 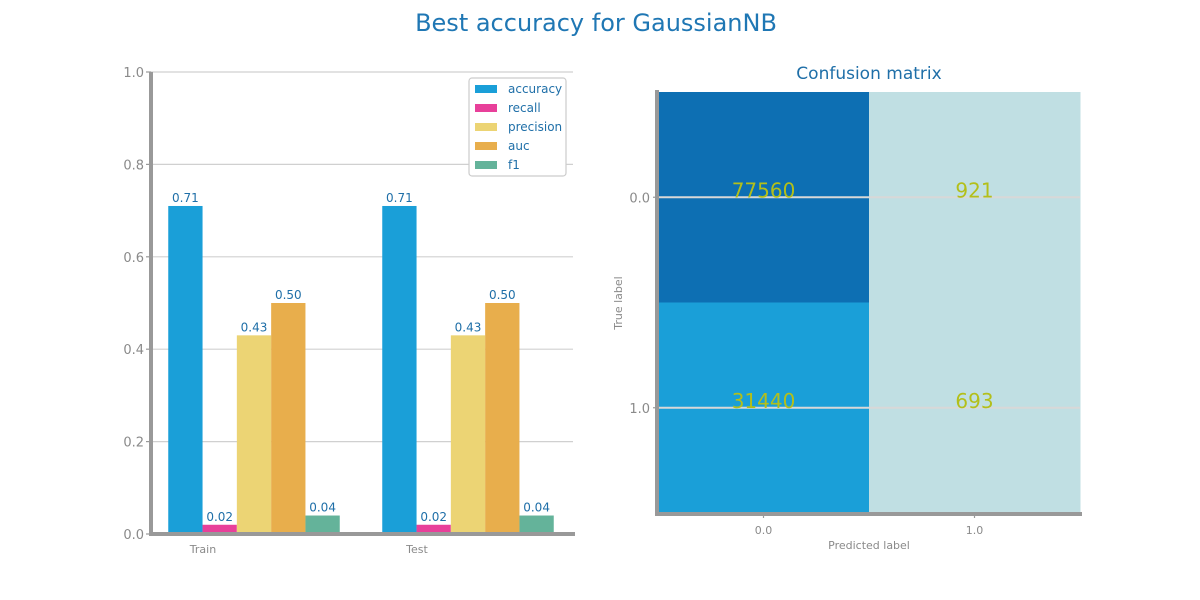 I want to click on y-axis-label: True label, so click(x=618, y=303).